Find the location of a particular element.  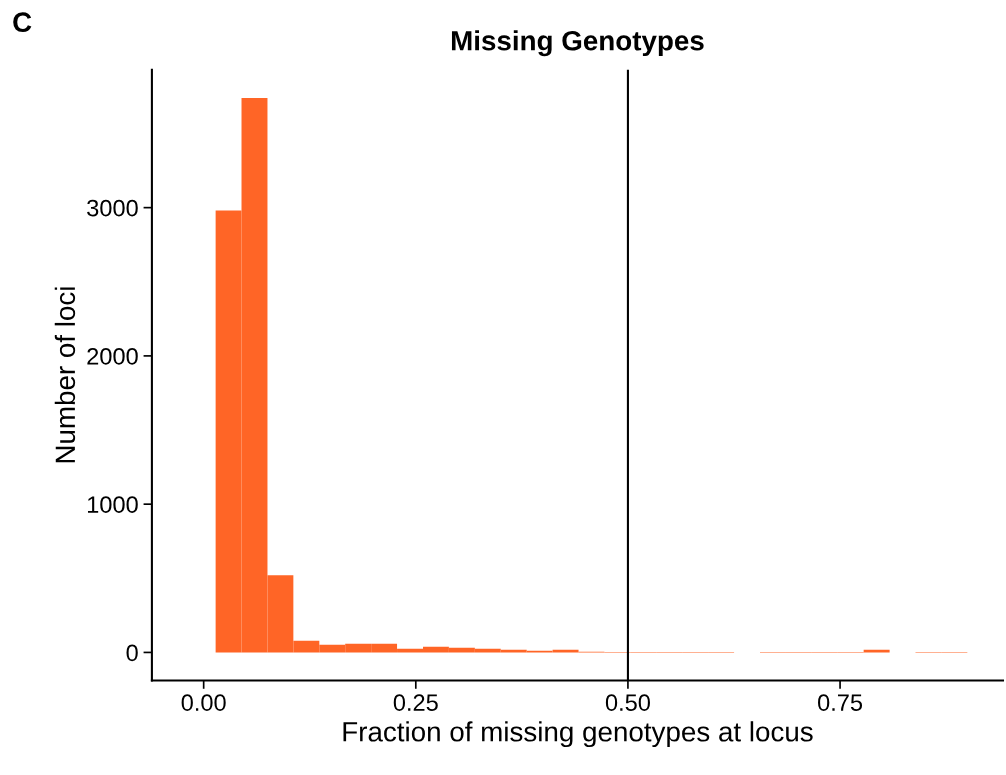

y-tick-label: 2000 is located at coordinates (112, 356).